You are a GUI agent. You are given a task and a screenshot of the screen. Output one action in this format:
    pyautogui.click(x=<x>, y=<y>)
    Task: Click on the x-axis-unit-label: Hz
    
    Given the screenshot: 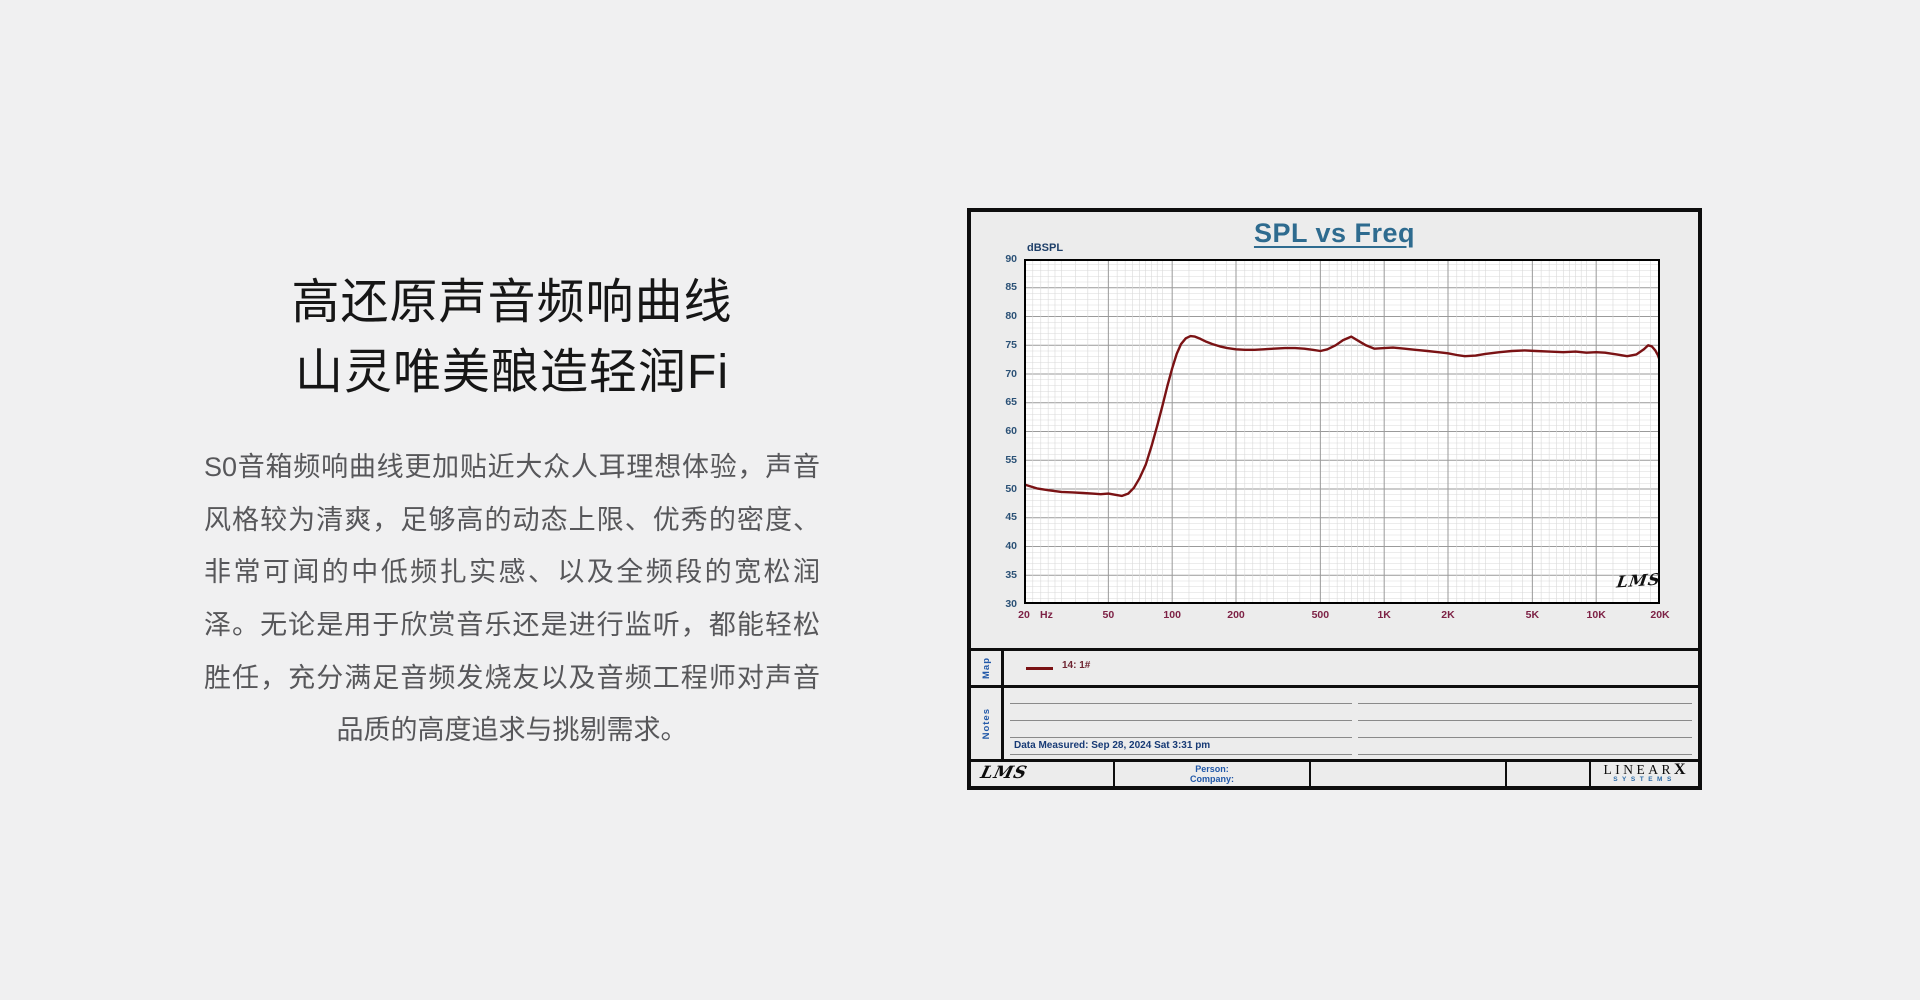 What is the action you would take?
    pyautogui.click(x=1046, y=615)
    